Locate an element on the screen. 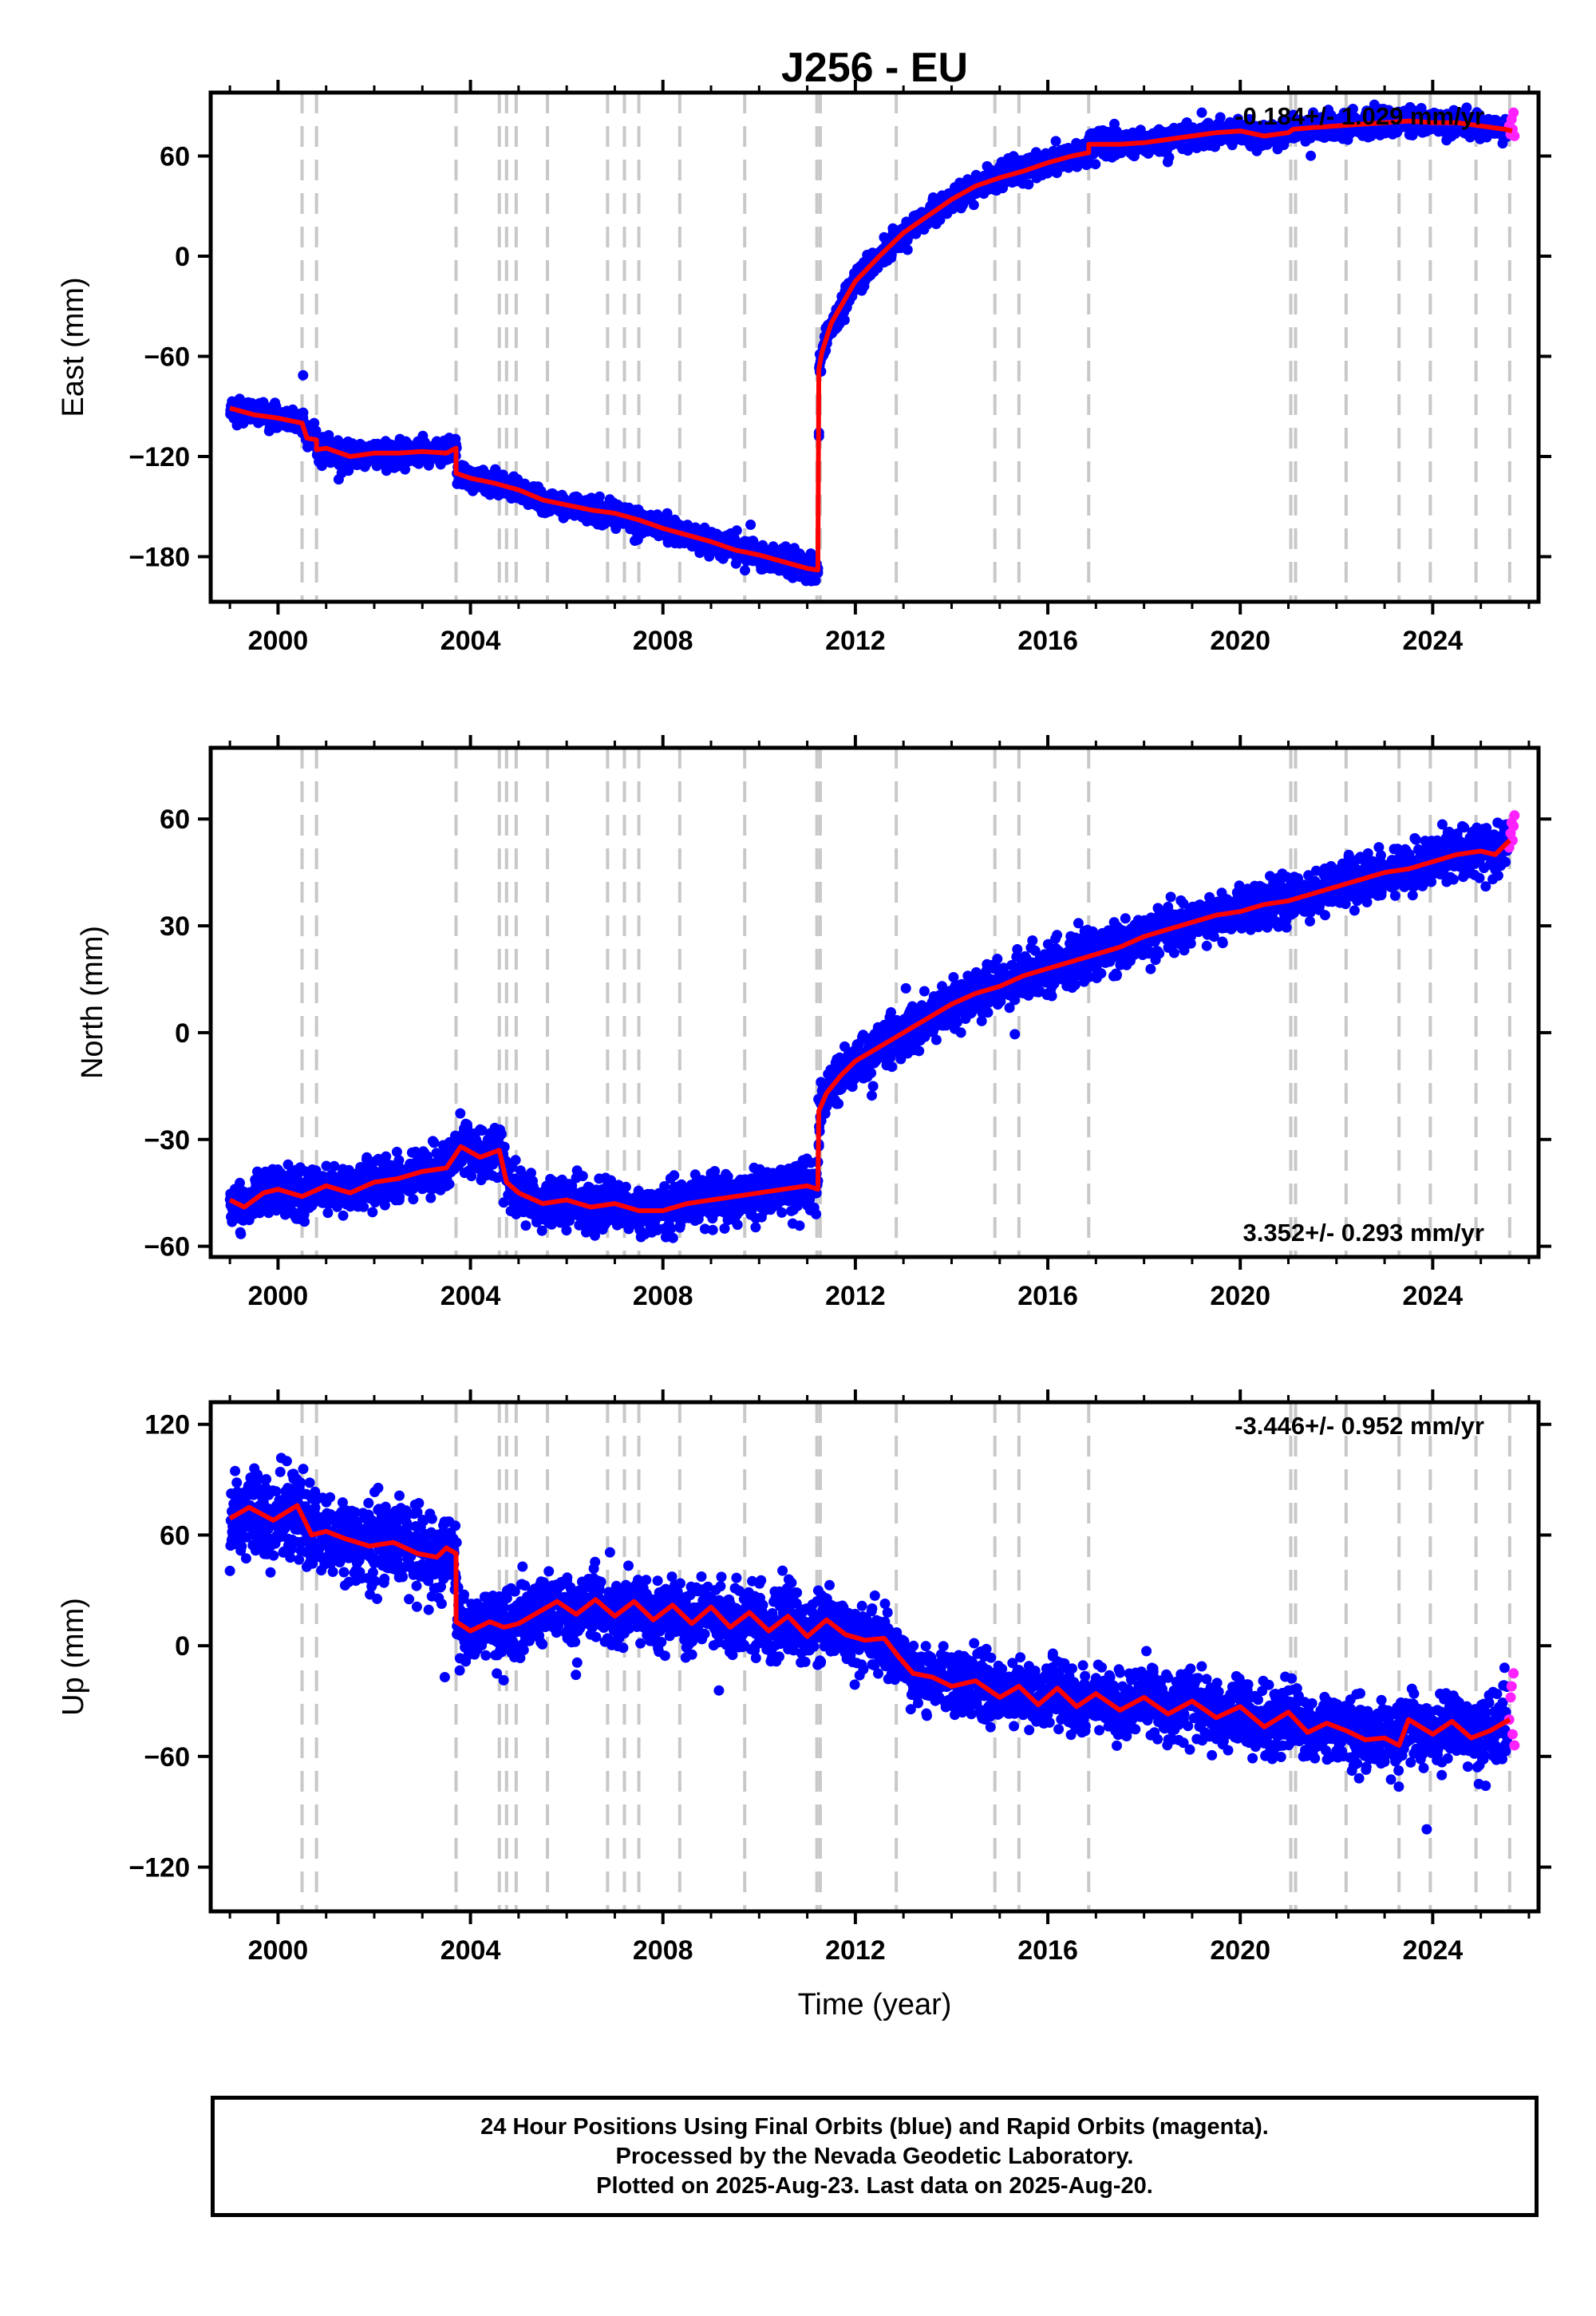 This screenshot has height=2316, width=1596. east-y-tick-label: −180 is located at coordinates (159, 558).